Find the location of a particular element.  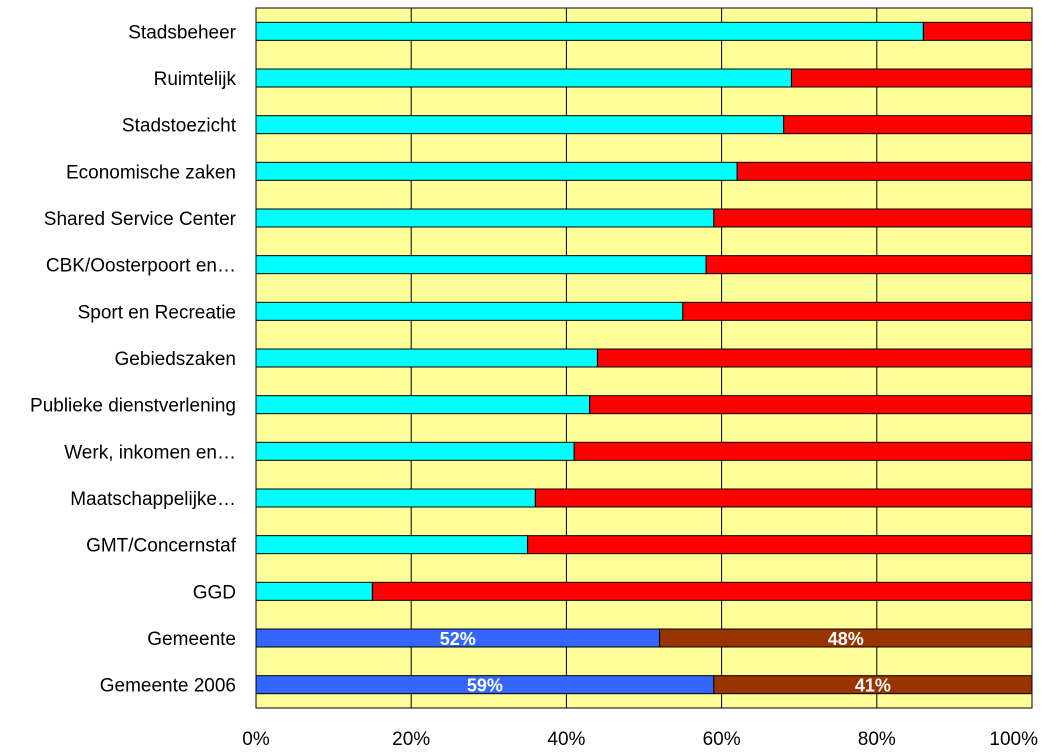

data-label: 52% is located at coordinates (458, 639).